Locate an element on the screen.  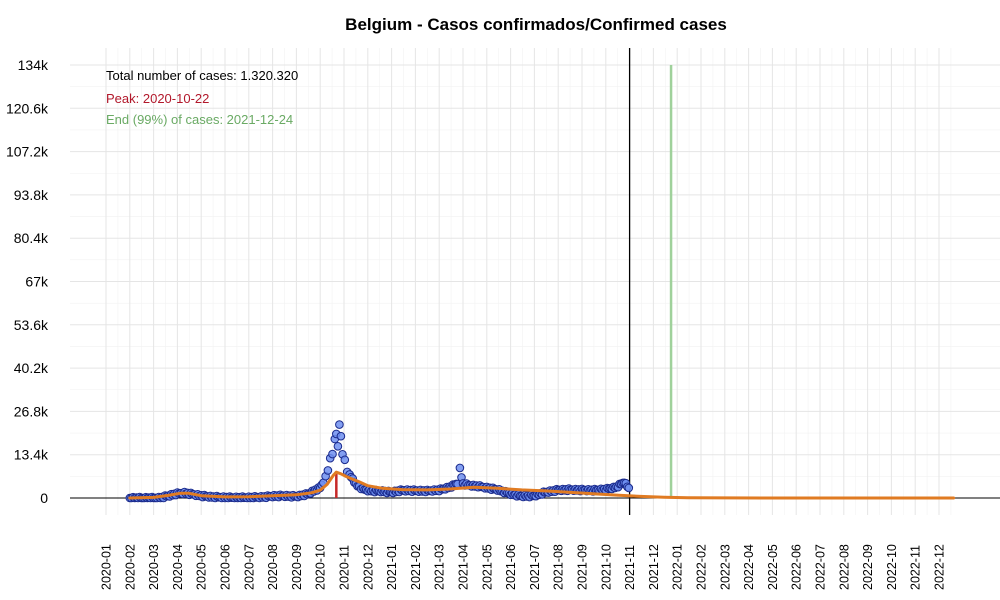
x-tick-label: 2020-11 is located at coordinates (345, 567).